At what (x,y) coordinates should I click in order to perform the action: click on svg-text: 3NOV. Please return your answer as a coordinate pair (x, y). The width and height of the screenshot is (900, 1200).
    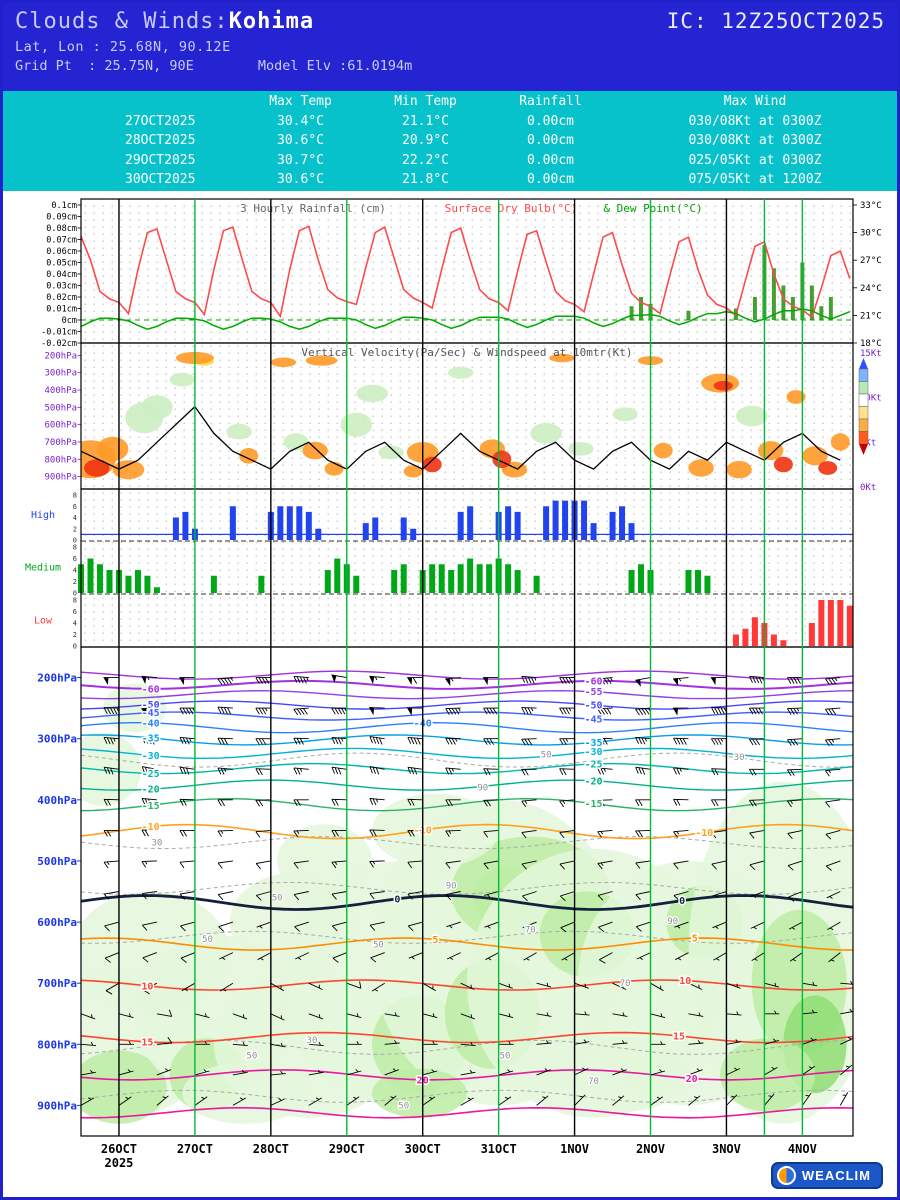
    Looking at the image, I should click on (726, 1149).